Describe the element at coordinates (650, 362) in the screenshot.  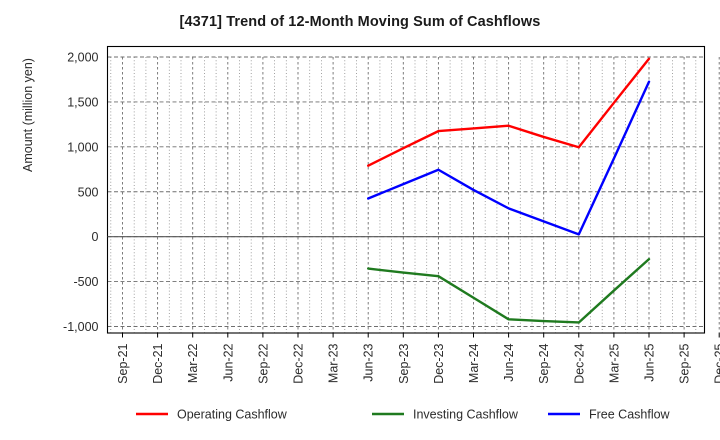
I see `svg-text: Jun-25` at that location.